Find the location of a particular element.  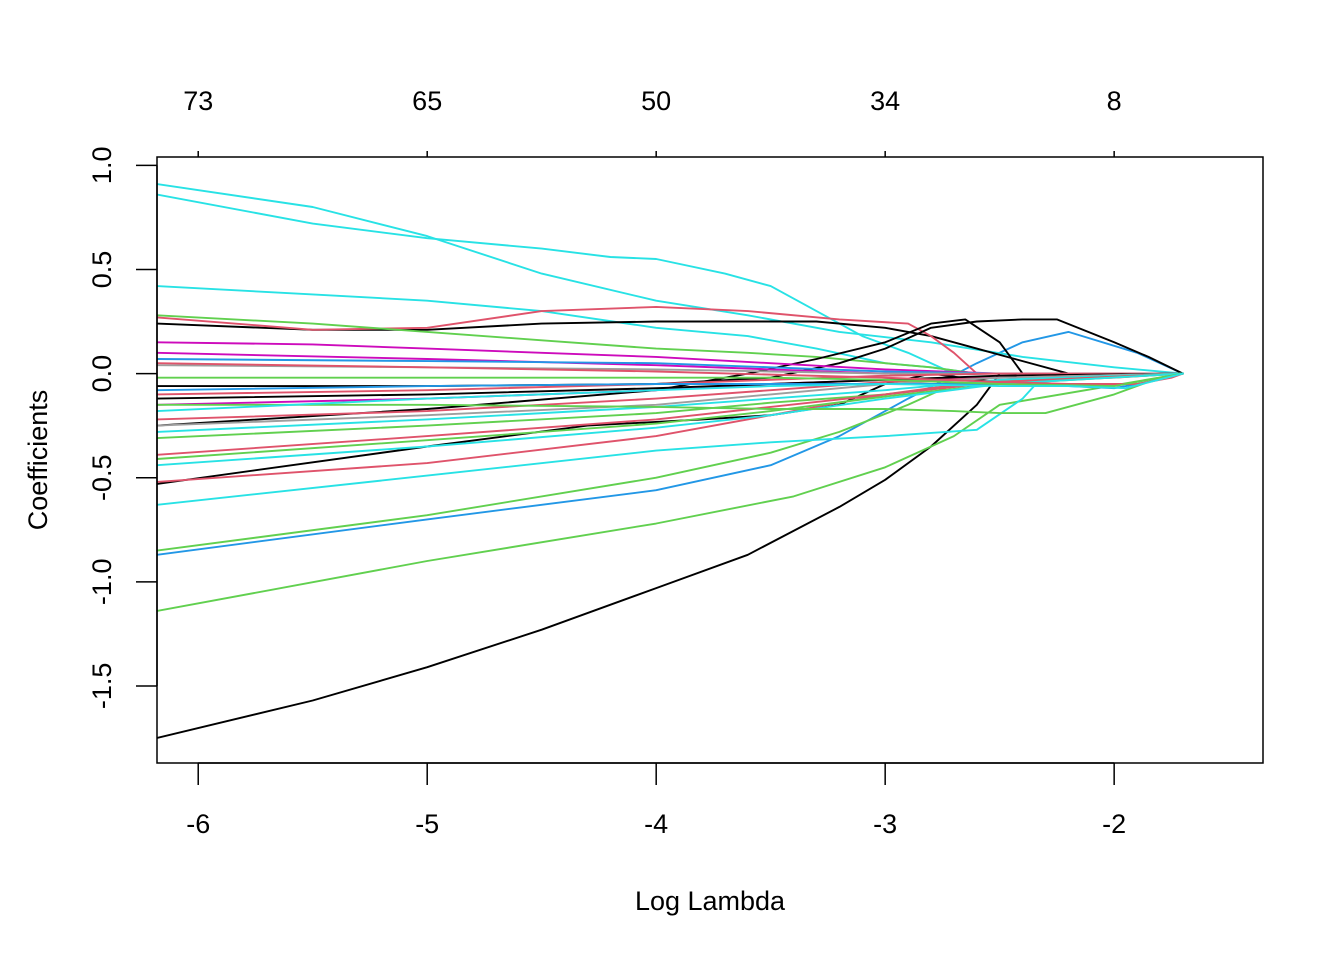

x-tick-label: -4 is located at coordinates (656, 824).